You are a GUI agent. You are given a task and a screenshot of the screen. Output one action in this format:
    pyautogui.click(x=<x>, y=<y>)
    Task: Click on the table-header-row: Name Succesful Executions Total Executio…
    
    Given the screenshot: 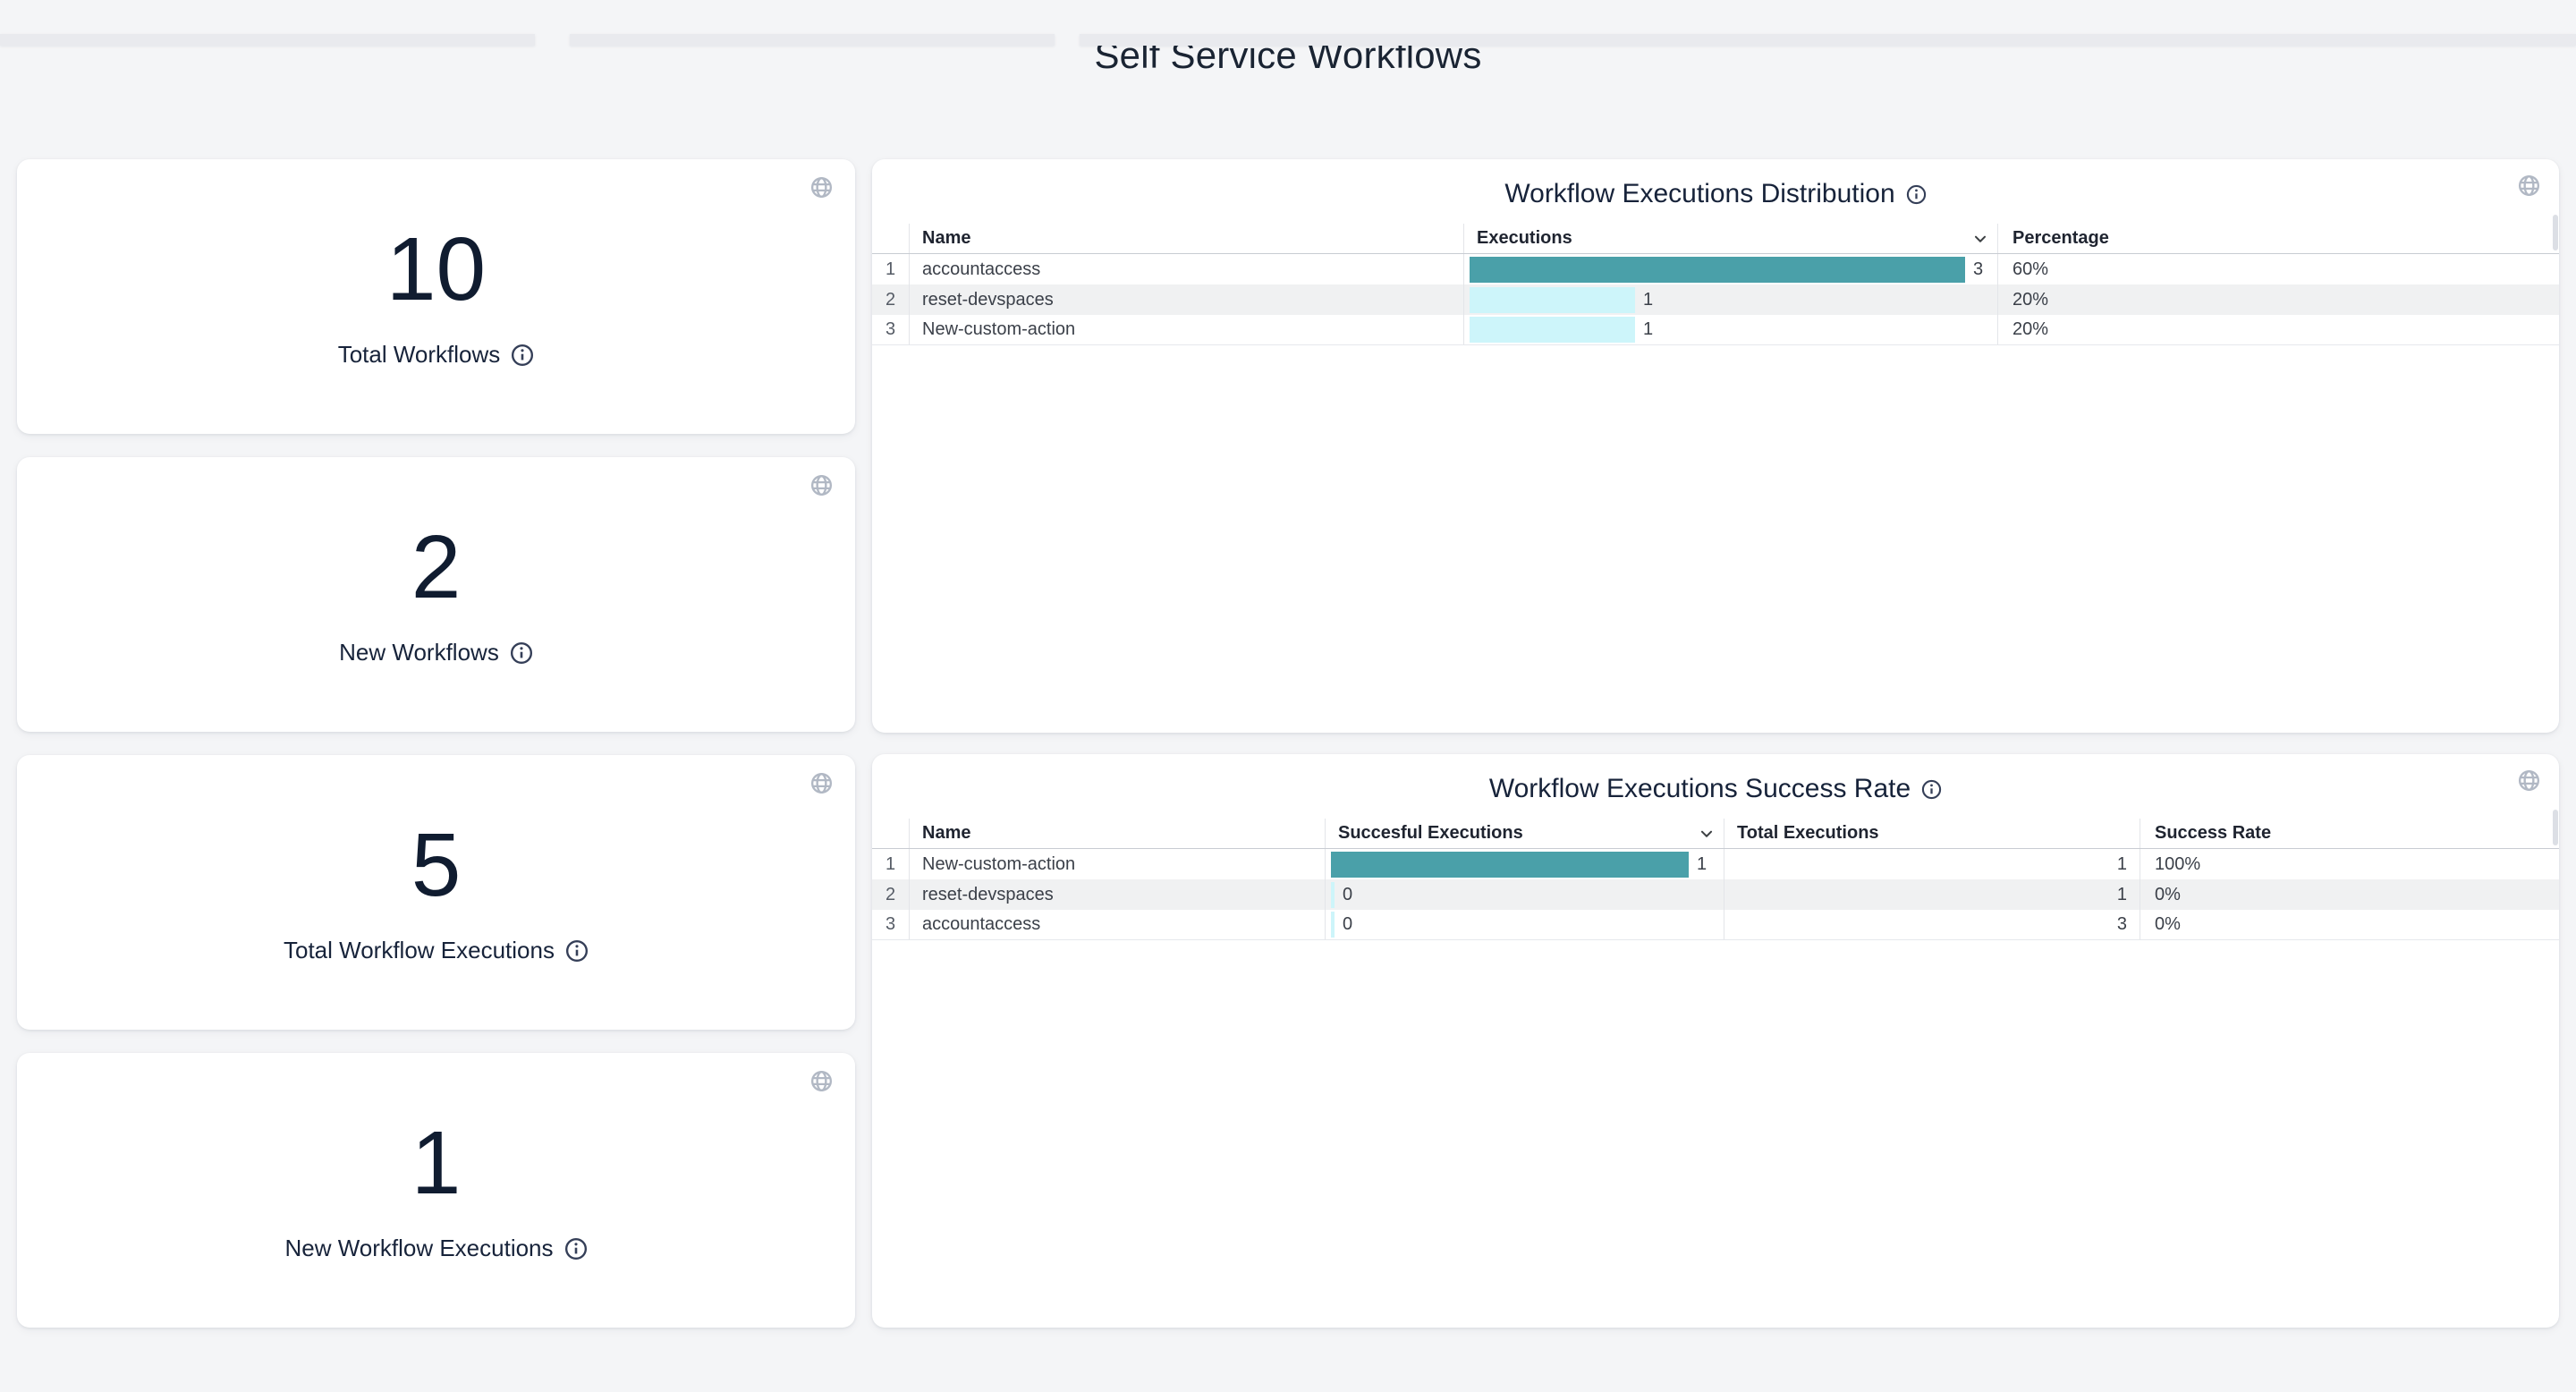 What is the action you would take?
    pyautogui.click(x=1715, y=834)
    